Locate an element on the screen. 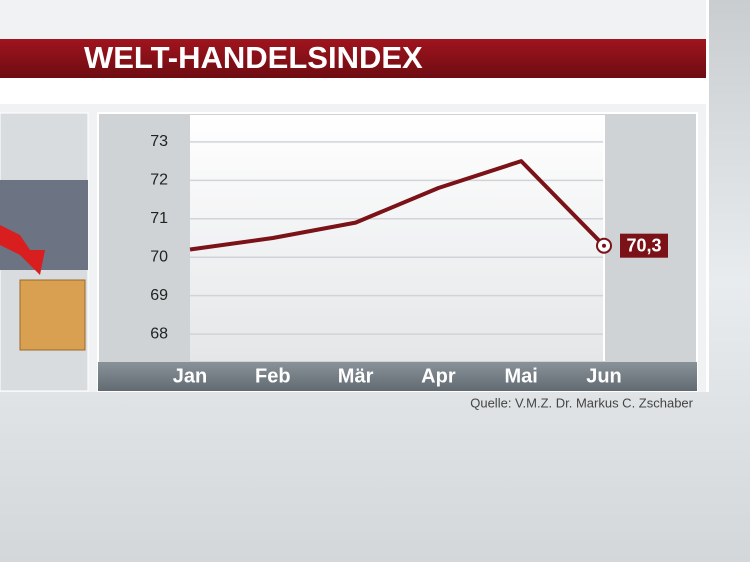  x-tick-label: Feb is located at coordinates (273, 376).